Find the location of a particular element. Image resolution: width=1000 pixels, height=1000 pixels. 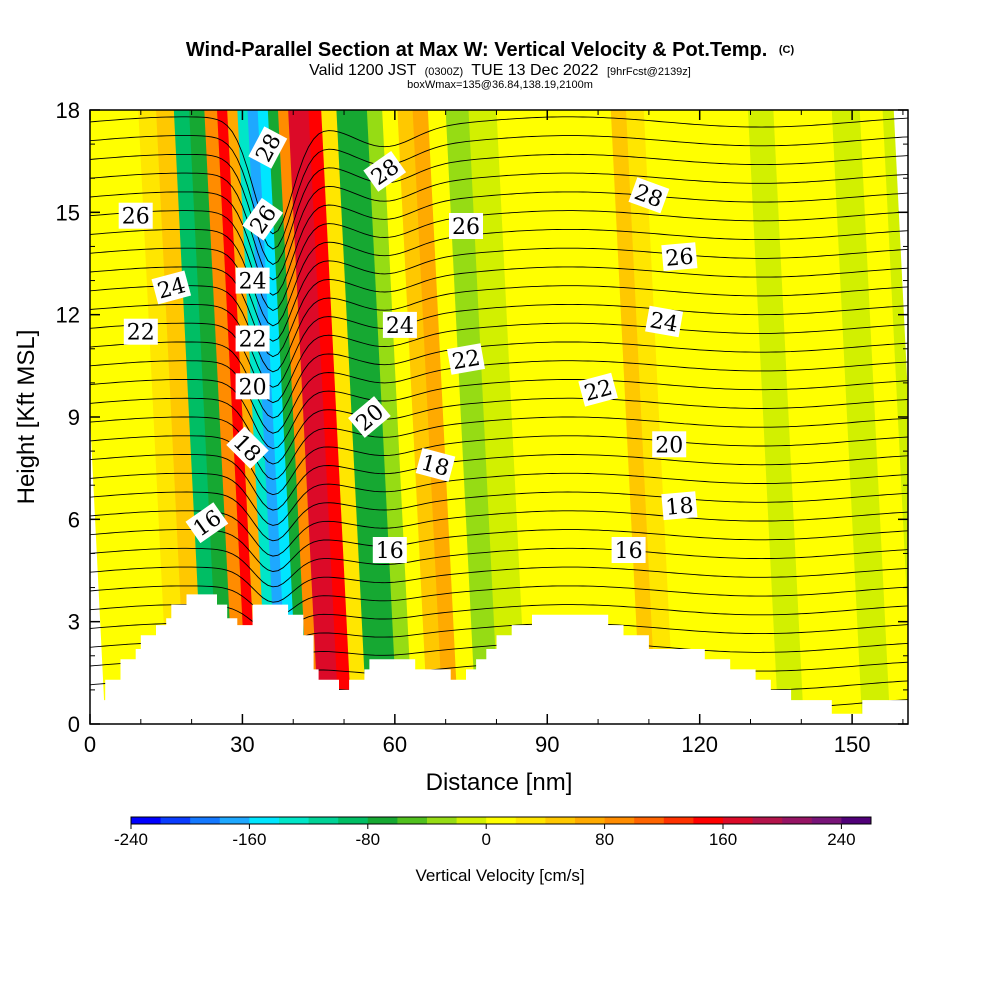

x-tick-label: 90 is located at coordinates (547, 744).